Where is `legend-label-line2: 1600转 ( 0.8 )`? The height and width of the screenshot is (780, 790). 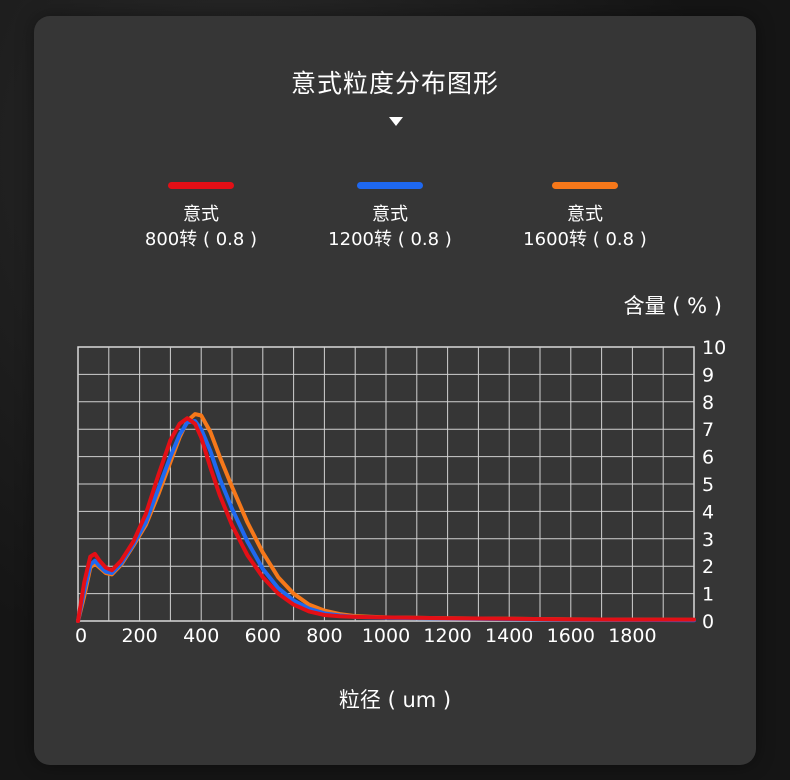
legend-label-line2: 1600转 ( 0.8 ) is located at coordinates (585, 239).